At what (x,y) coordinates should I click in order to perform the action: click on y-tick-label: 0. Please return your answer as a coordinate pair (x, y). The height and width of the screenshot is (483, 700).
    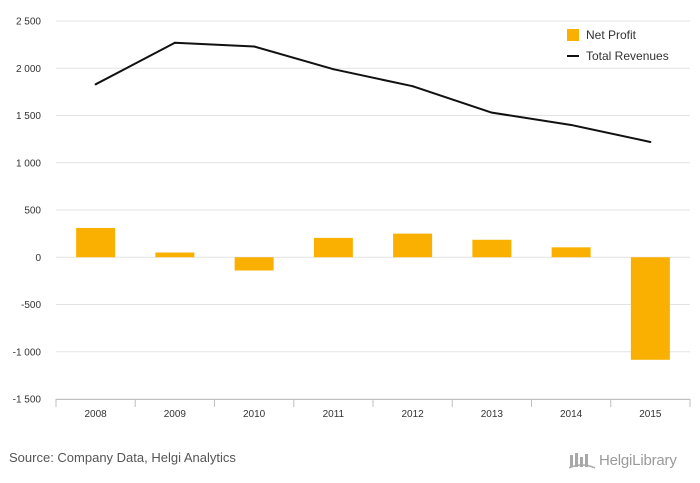
    Looking at the image, I should click on (38, 258).